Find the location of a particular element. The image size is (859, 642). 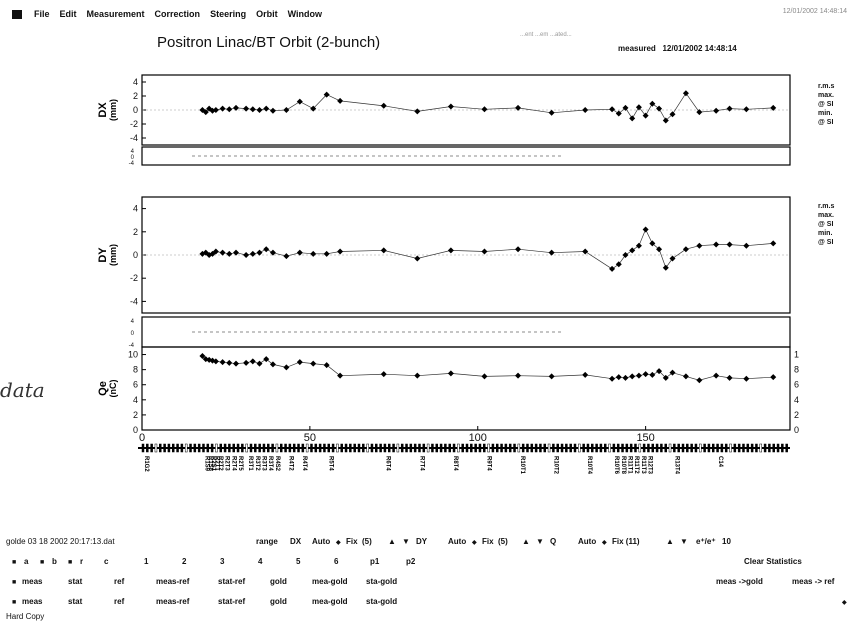

bunch-p1: p1 is located at coordinates (375, 561).